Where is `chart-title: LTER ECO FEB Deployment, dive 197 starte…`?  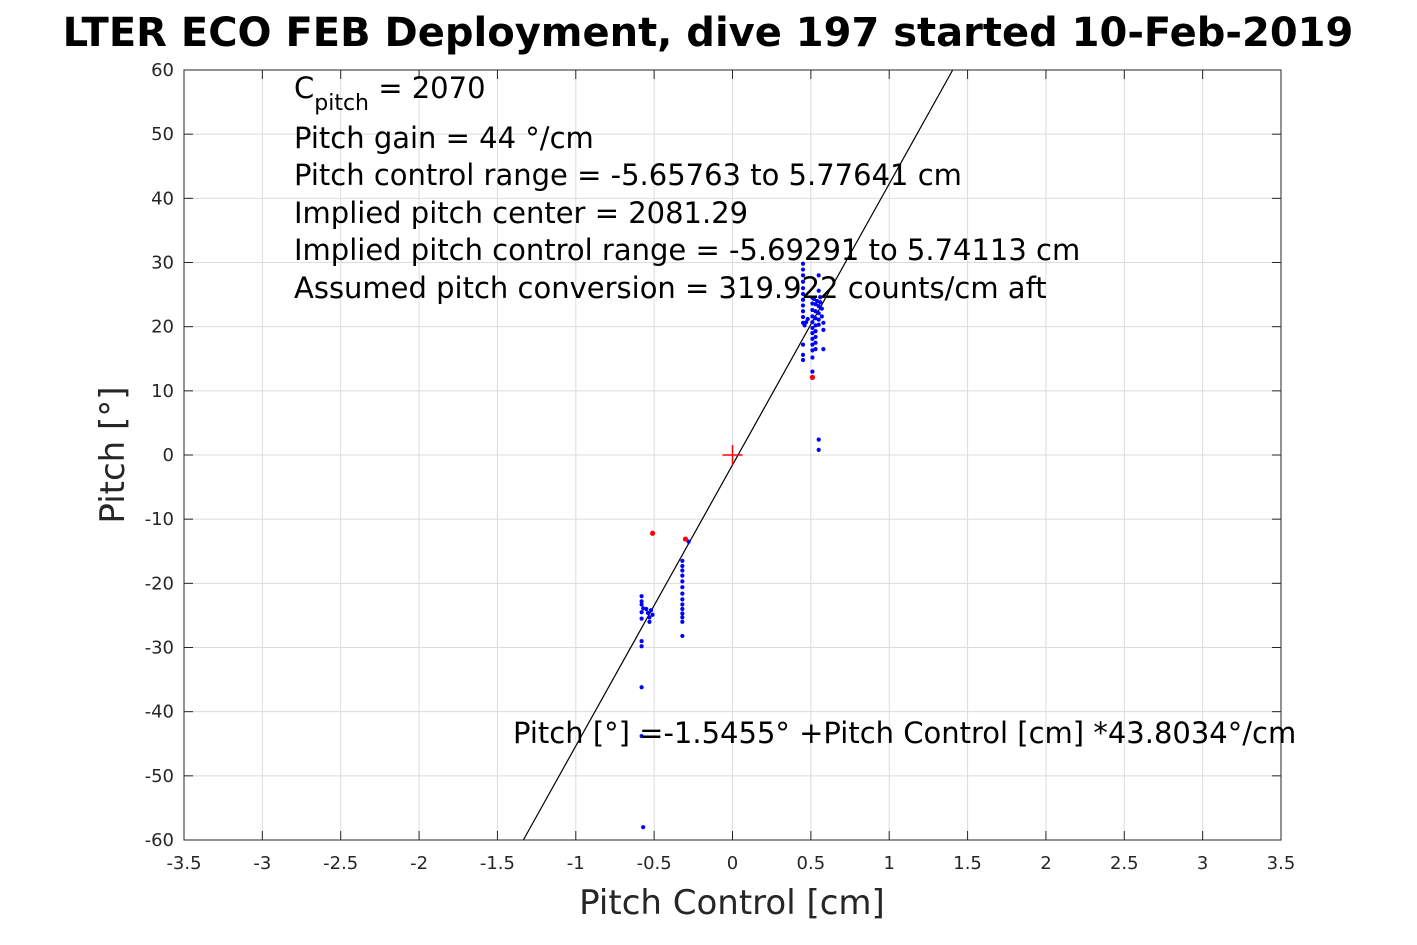
chart-title: LTER ECO FEB Deployment, dive 197 starte… is located at coordinates (708, 33).